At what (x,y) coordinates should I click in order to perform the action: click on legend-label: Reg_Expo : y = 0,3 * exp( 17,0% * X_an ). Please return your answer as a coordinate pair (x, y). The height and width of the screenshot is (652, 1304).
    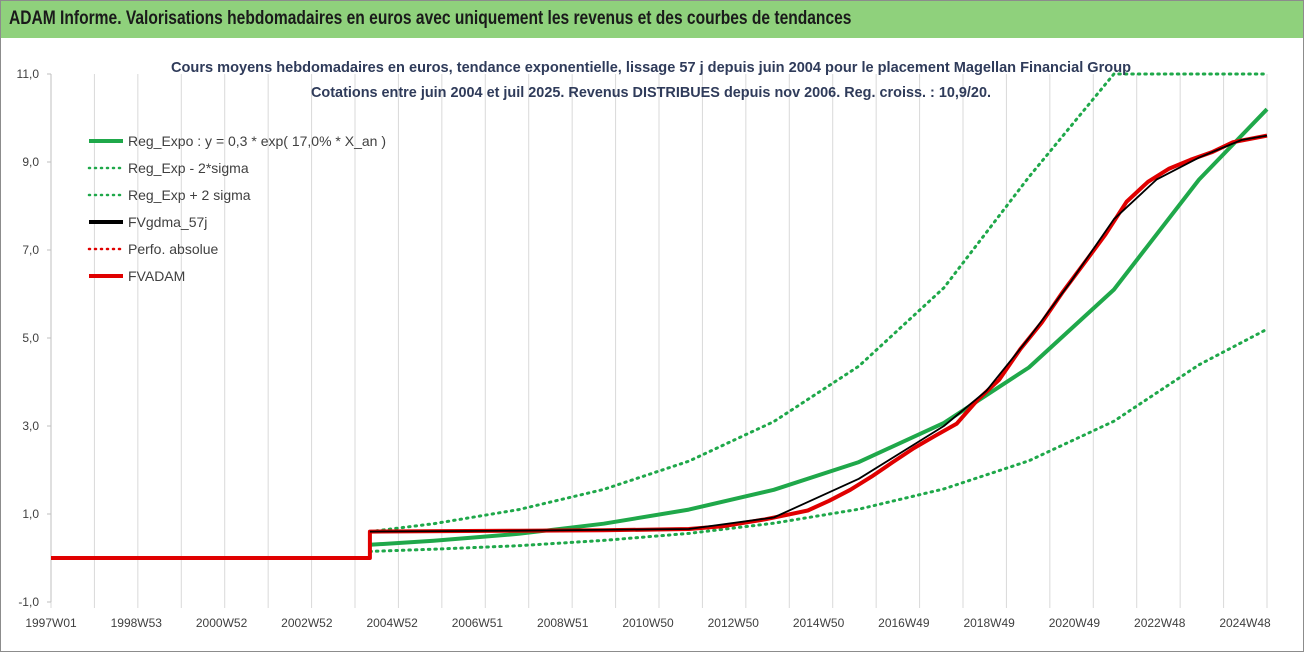
    Looking at the image, I should click on (257, 141).